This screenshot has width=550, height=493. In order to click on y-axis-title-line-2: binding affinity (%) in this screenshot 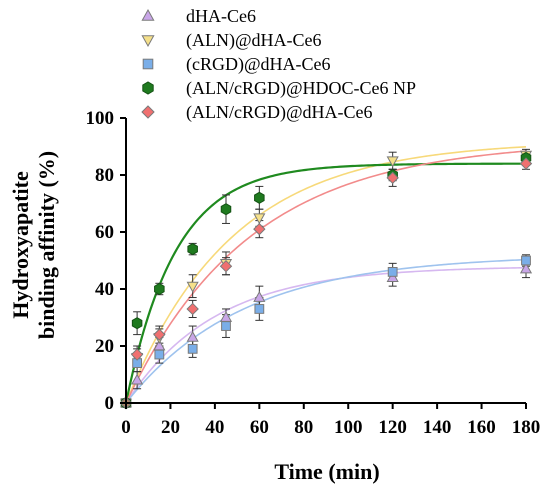, I will do `click(46, 245)`.